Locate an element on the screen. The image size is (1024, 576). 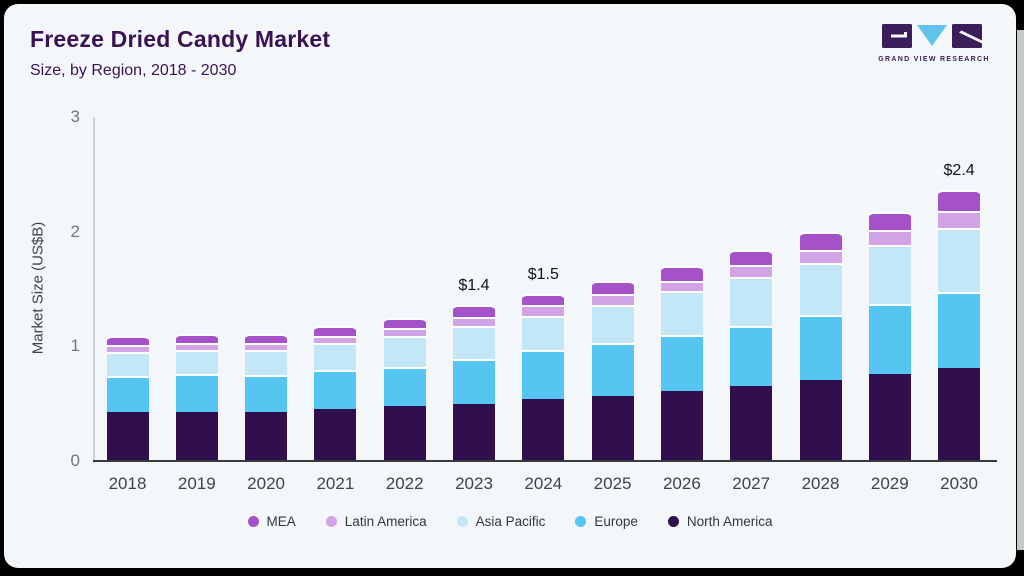
bar-2019 is located at coordinates (196, 397).